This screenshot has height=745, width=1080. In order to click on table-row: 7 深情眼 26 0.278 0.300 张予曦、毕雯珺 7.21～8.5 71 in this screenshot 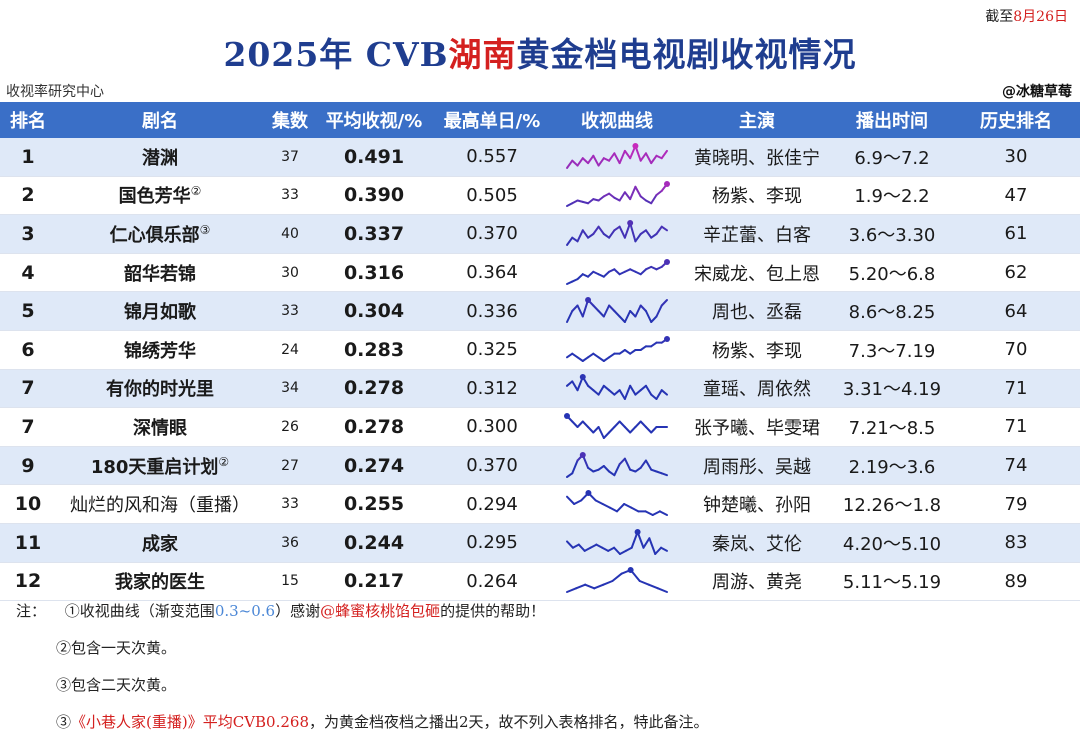, I will do `click(540, 427)`.